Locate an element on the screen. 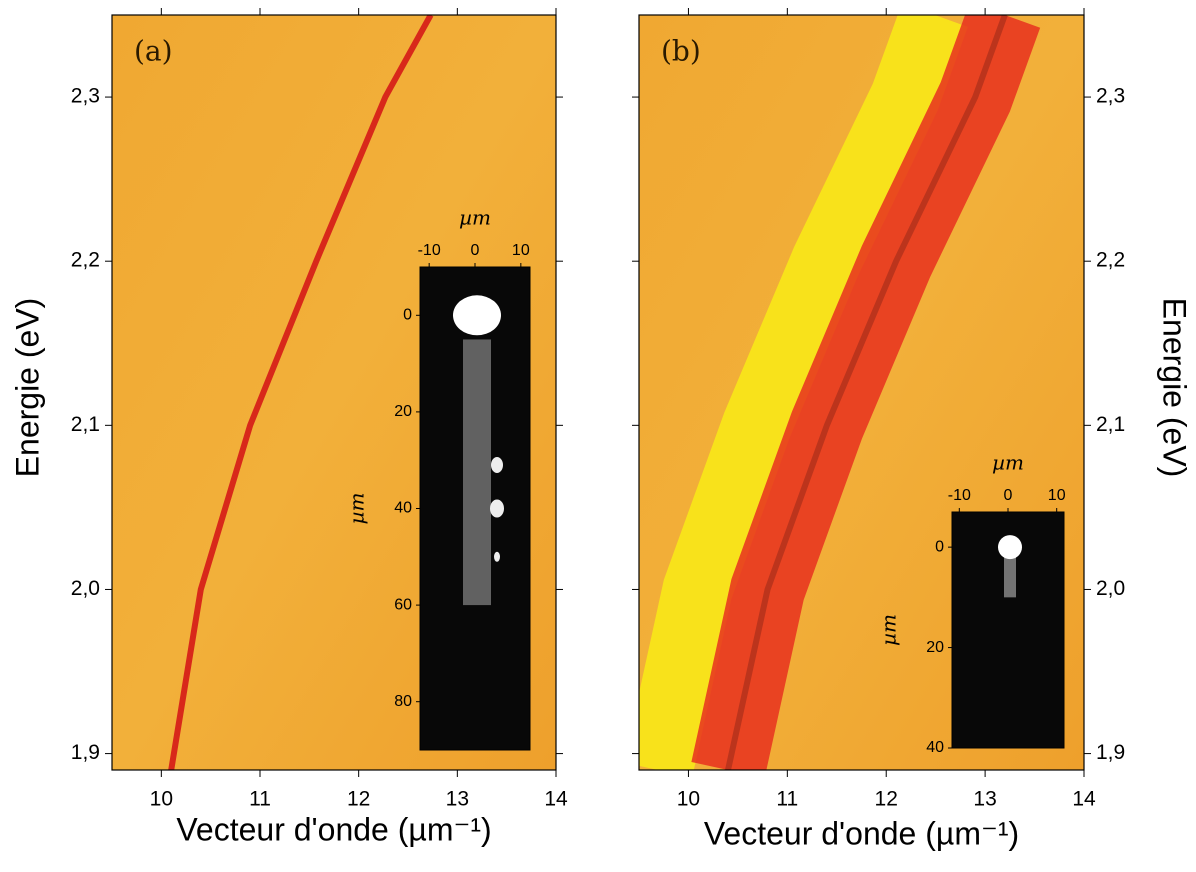 Image resolution: width=1196 pixels, height=872 pixels. inset-y-tick-label: 60 is located at coordinates (403, 604).